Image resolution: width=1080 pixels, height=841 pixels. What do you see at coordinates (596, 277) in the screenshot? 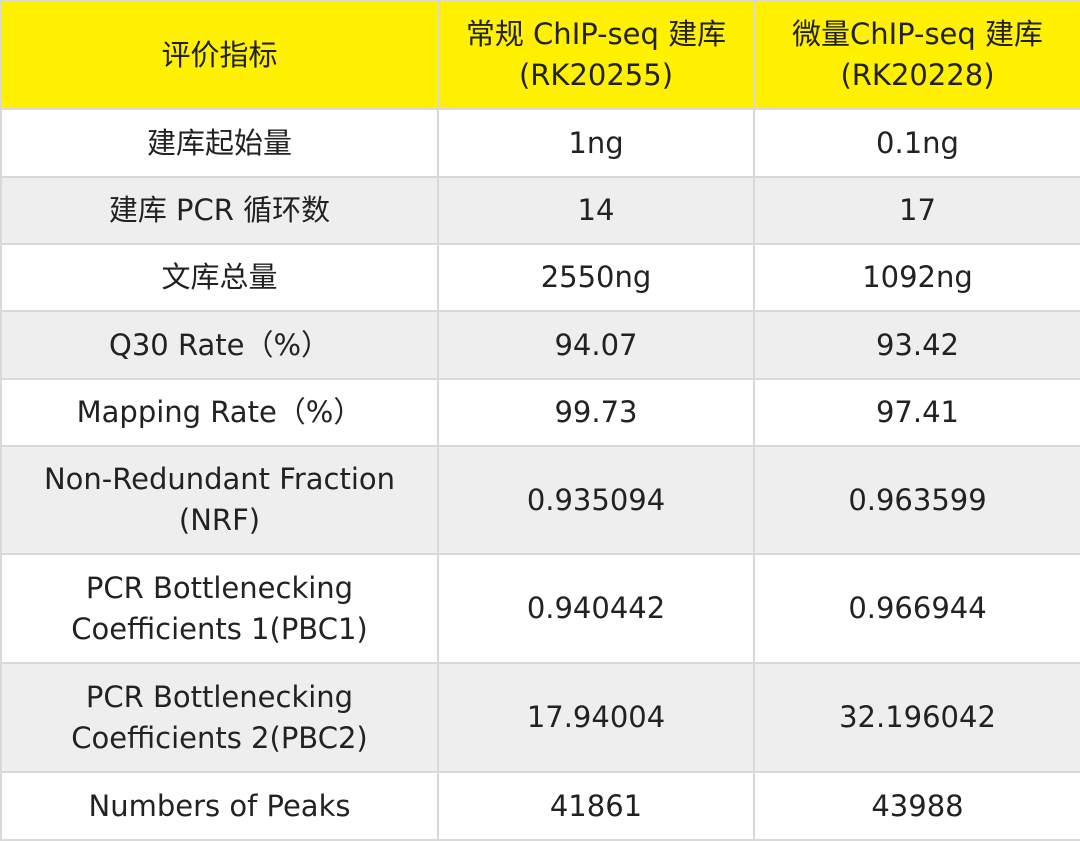
I see `value-cell: 2550ng` at bounding box center [596, 277].